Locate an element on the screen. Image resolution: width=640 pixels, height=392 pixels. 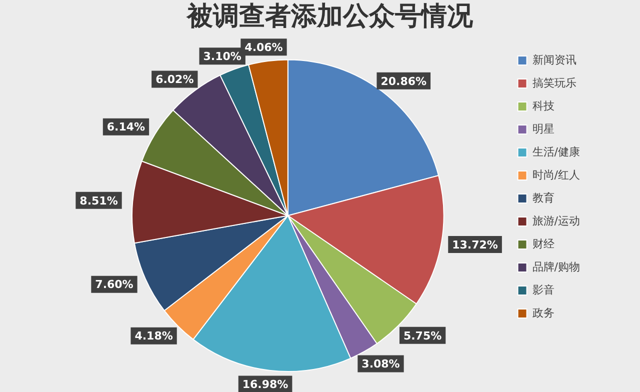
legend-label: 生活/健康 is located at coordinates (556, 151).